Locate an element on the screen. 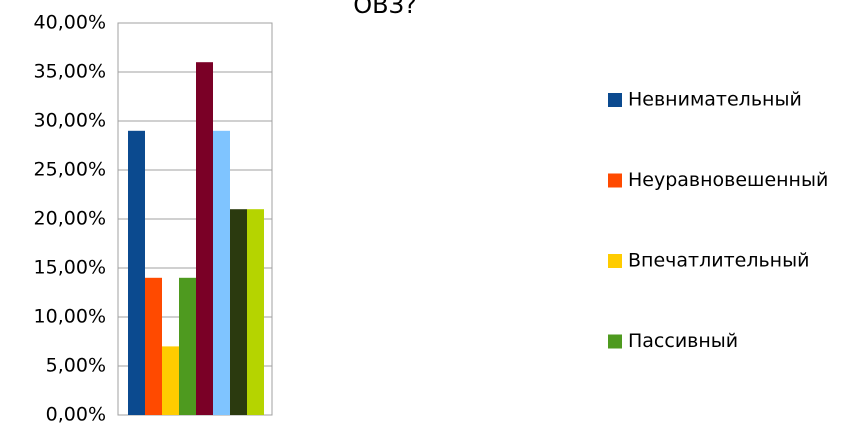 Image resolution: width=859 pixels, height=426 pixels. y-tick-label: 30,00% is located at coordinates (70, 121).